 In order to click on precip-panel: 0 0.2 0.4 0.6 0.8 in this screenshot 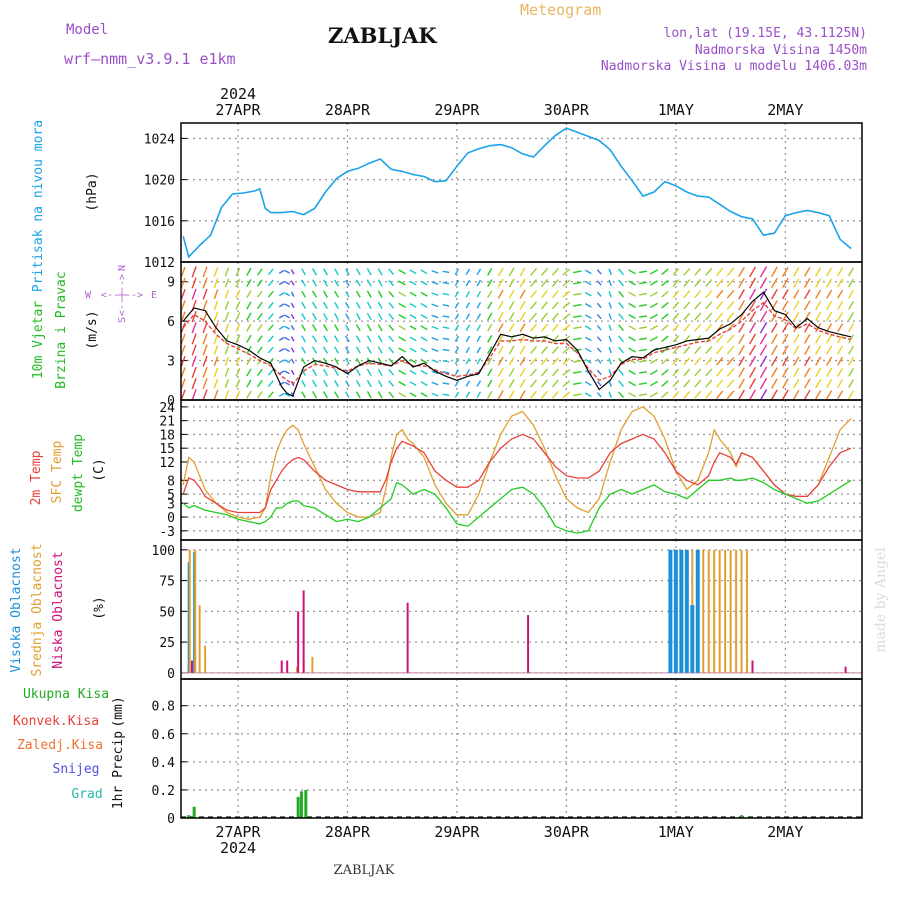, I will do `click(507, 752)`.